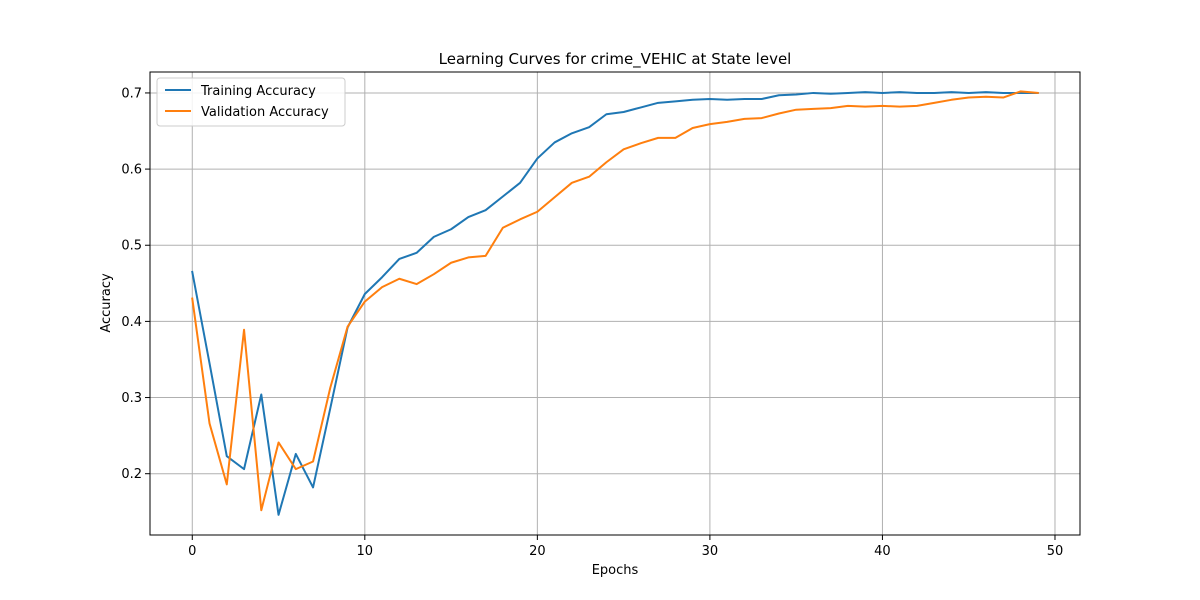 This screenshot has width=1200, height=600. What do you see at coordinates (710, 551) in the screenshot?
I see `x-tick-label: 30` at bounding box center [710, 551].